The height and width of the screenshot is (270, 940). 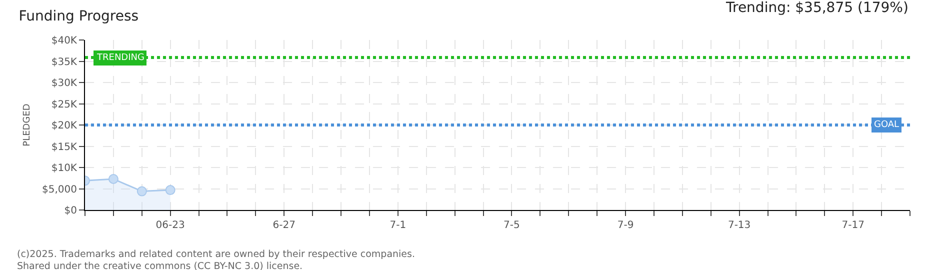 I want to click on ref-line-label: GOAL, so click(x=887, y=125).